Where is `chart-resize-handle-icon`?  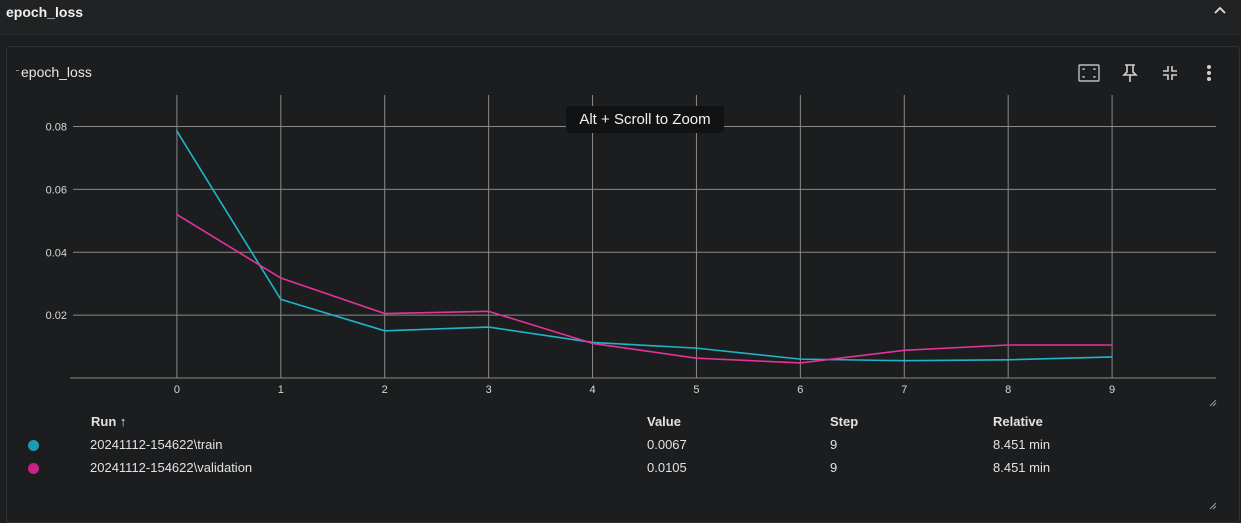 chart-resize-handle-icon is located at coordinates (1213, 403).